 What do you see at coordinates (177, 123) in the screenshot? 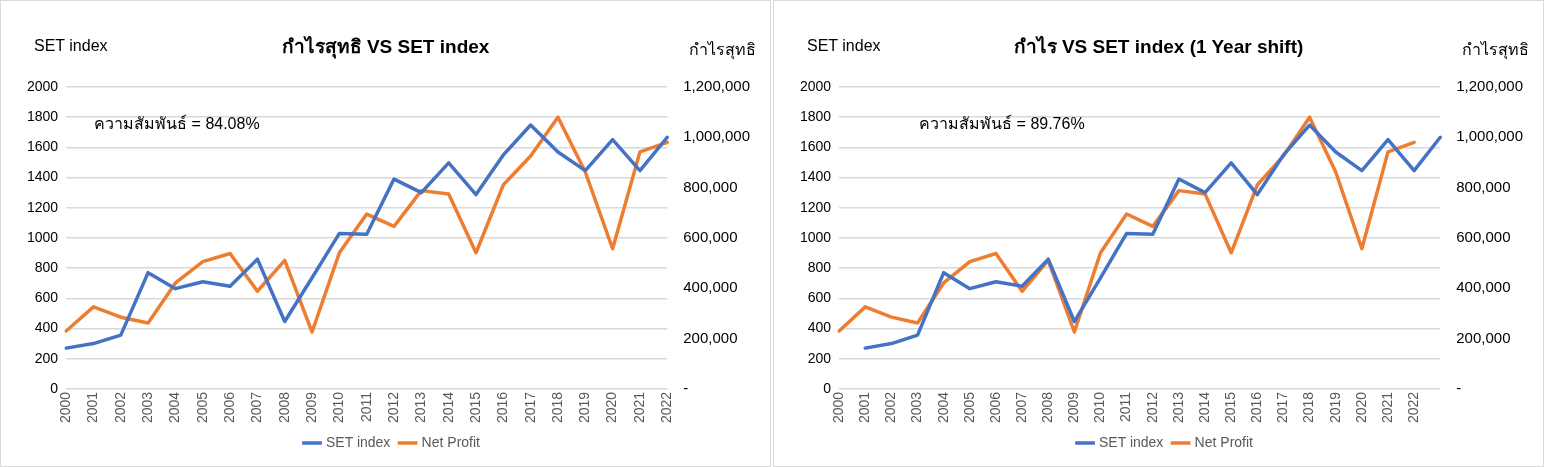
I see `annotation: ความสัมพันธ์ = 84.08%` at bounding box center [177, 123].